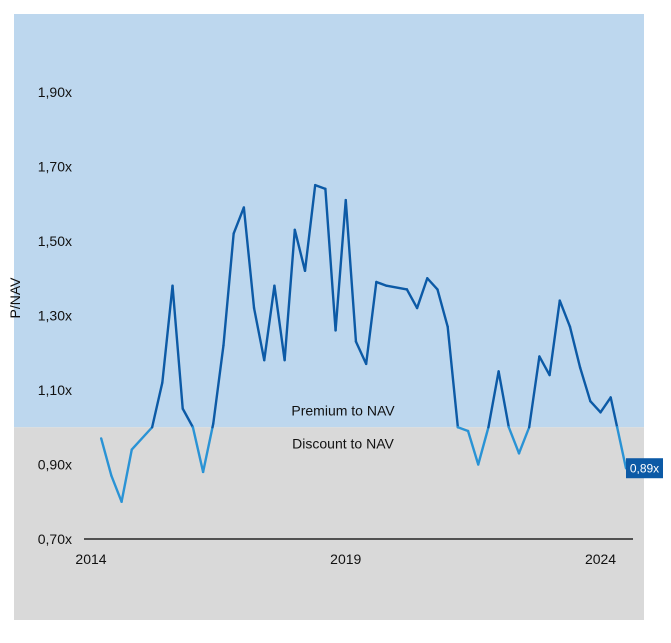  I want to click on x-tick-label: 2024, so click(600, 559).